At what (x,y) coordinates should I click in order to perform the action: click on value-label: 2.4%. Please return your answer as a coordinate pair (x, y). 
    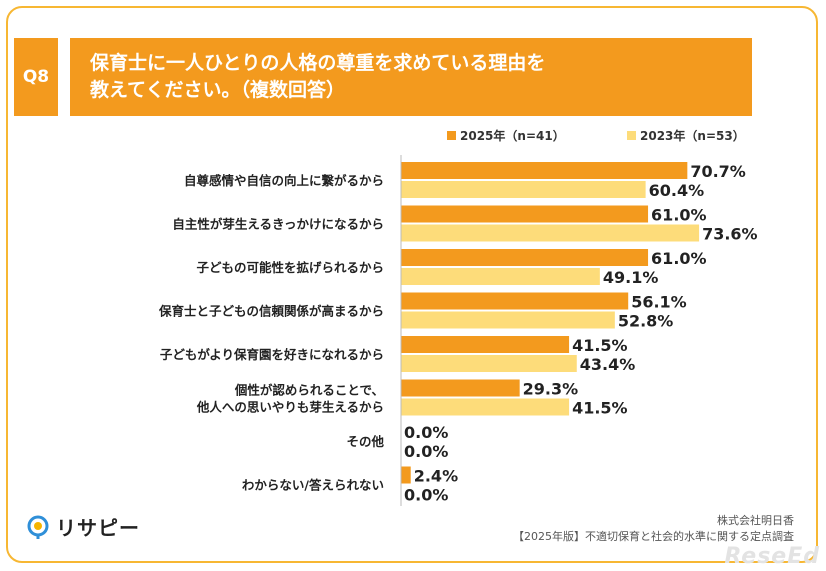
    Looking at the image, I should click on (436, 476).